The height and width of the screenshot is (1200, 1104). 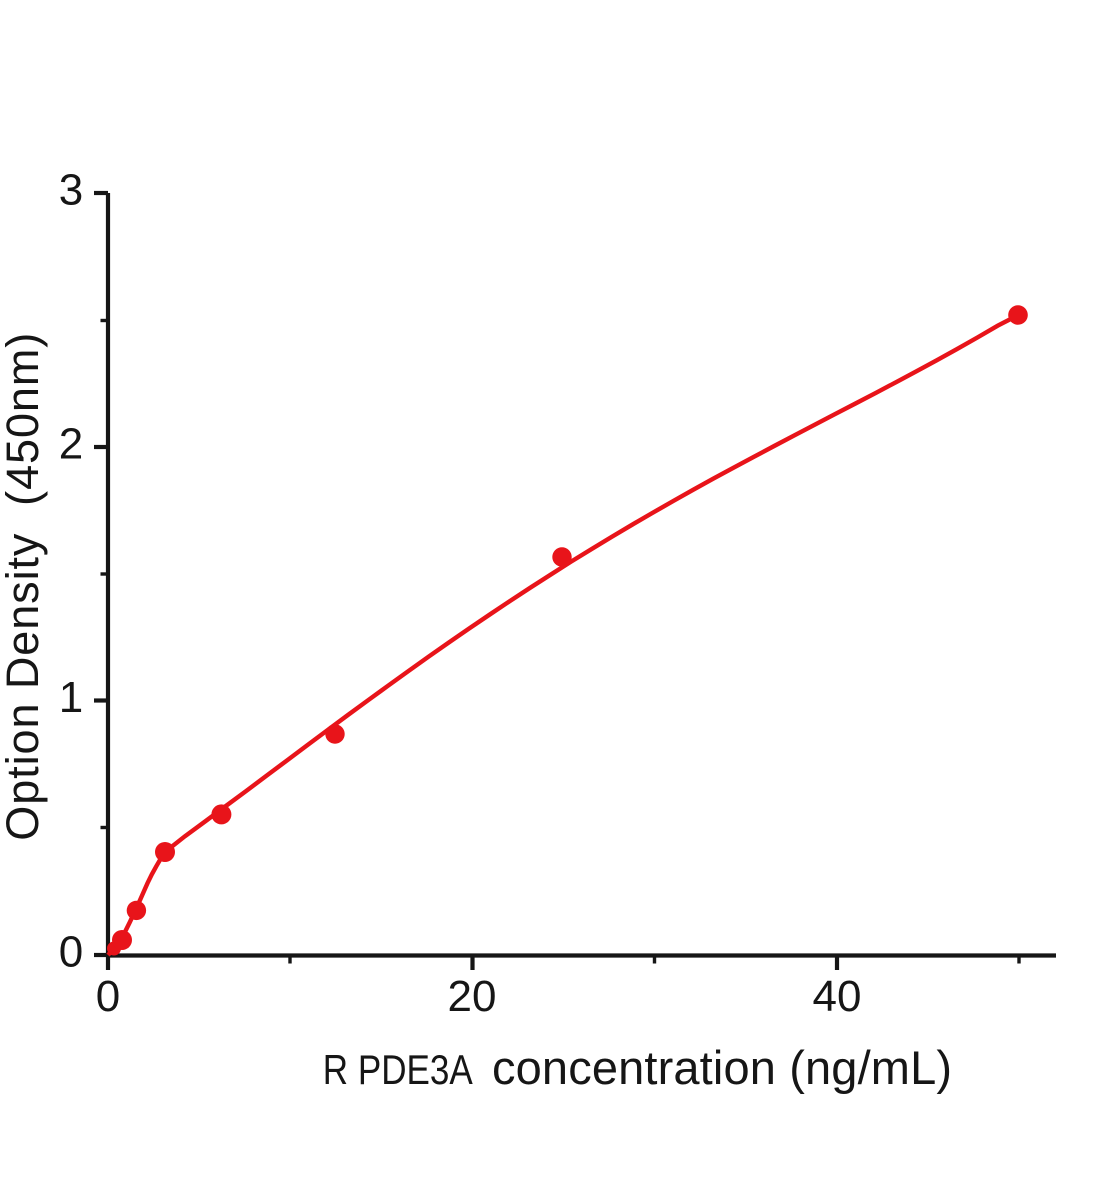 What do you see at coordinates (71, 697) in the screenshot?
I see `svg-text: 1` at bounding box center [71, 697].